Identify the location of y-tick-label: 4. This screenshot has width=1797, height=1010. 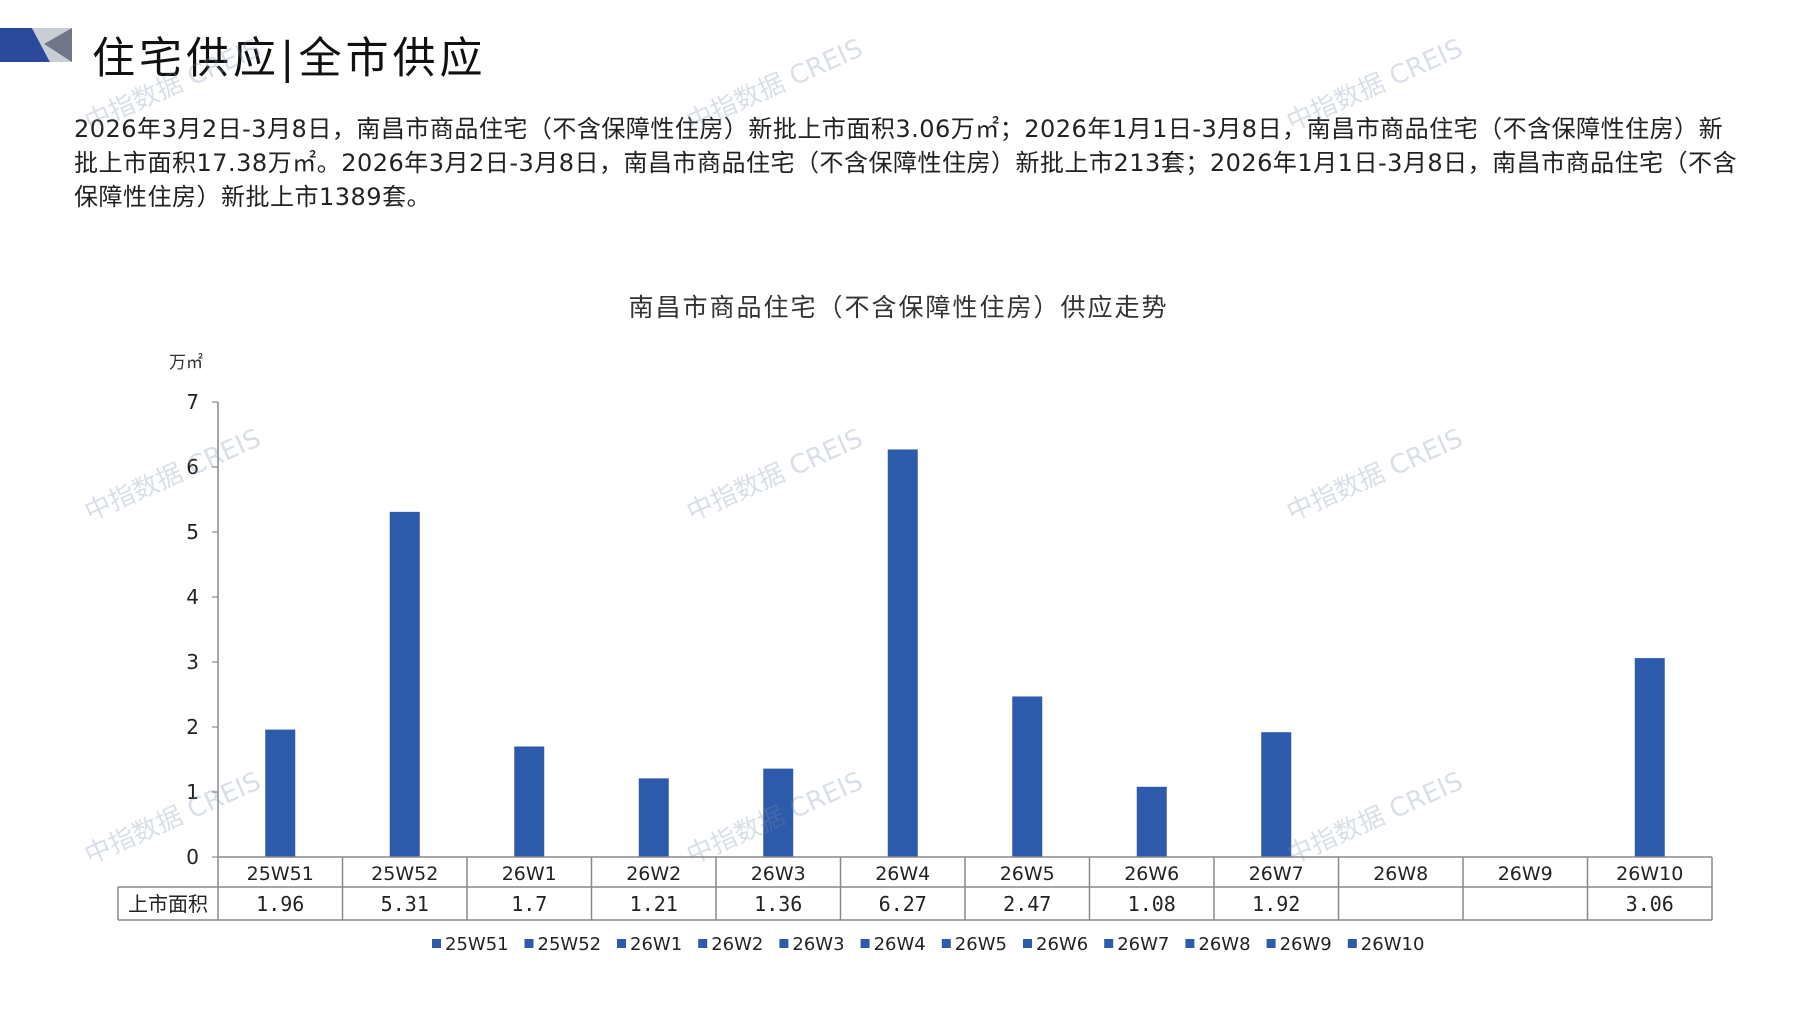
(192, 597).